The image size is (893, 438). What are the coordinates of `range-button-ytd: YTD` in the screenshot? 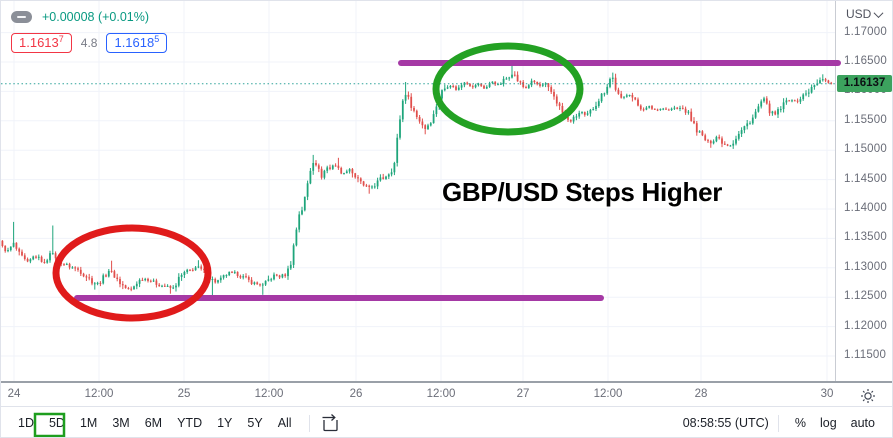 It's located at (190, 423).